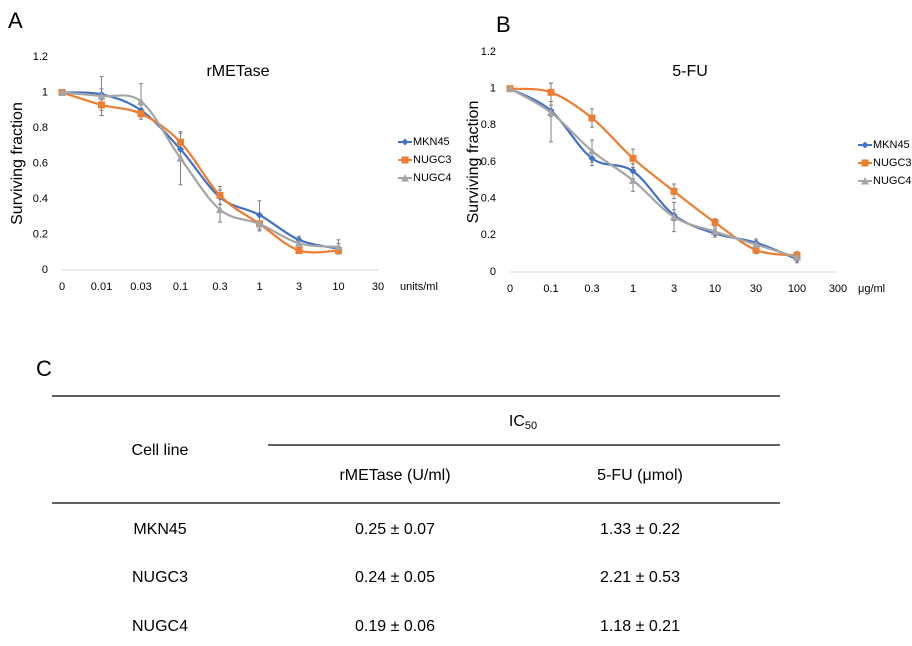  Describe the element at coordinates (690, 71) in the screenshot. I see `chart-title: 5-FU` at that location.